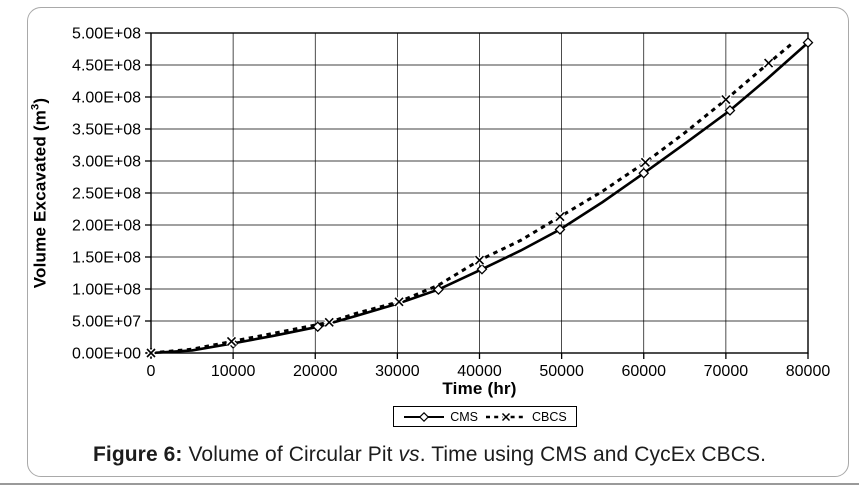 This screenshot has height=490, width=859. I want to click on y-tick-label: 3.50E+08, so click(106, 130).